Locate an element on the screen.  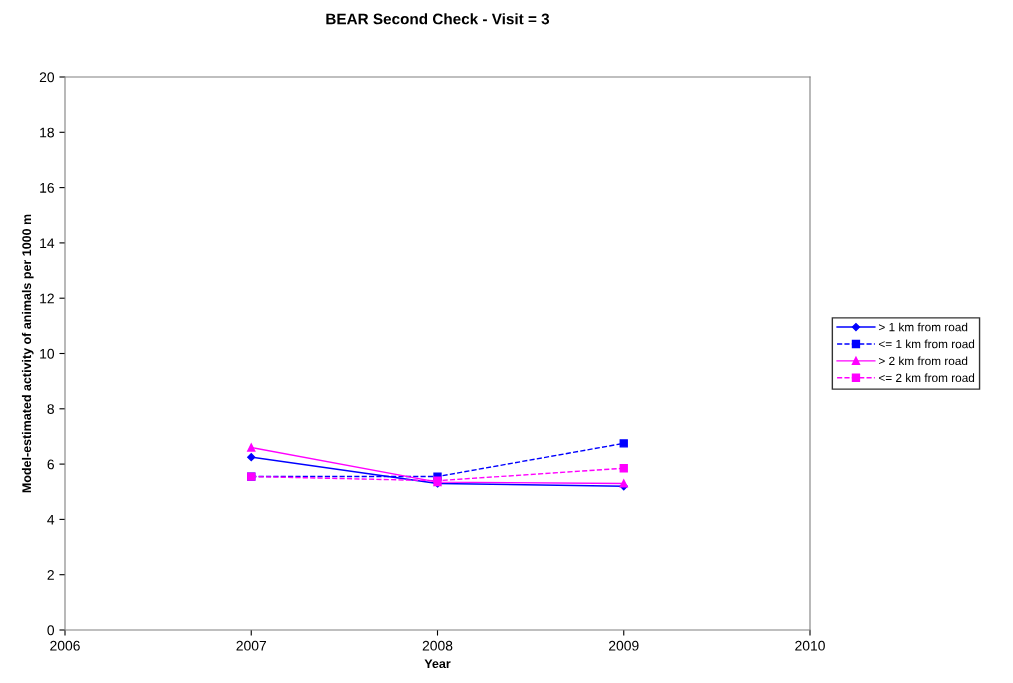
legend-label: <= 1 km from road is located at coordinates (926, 344).